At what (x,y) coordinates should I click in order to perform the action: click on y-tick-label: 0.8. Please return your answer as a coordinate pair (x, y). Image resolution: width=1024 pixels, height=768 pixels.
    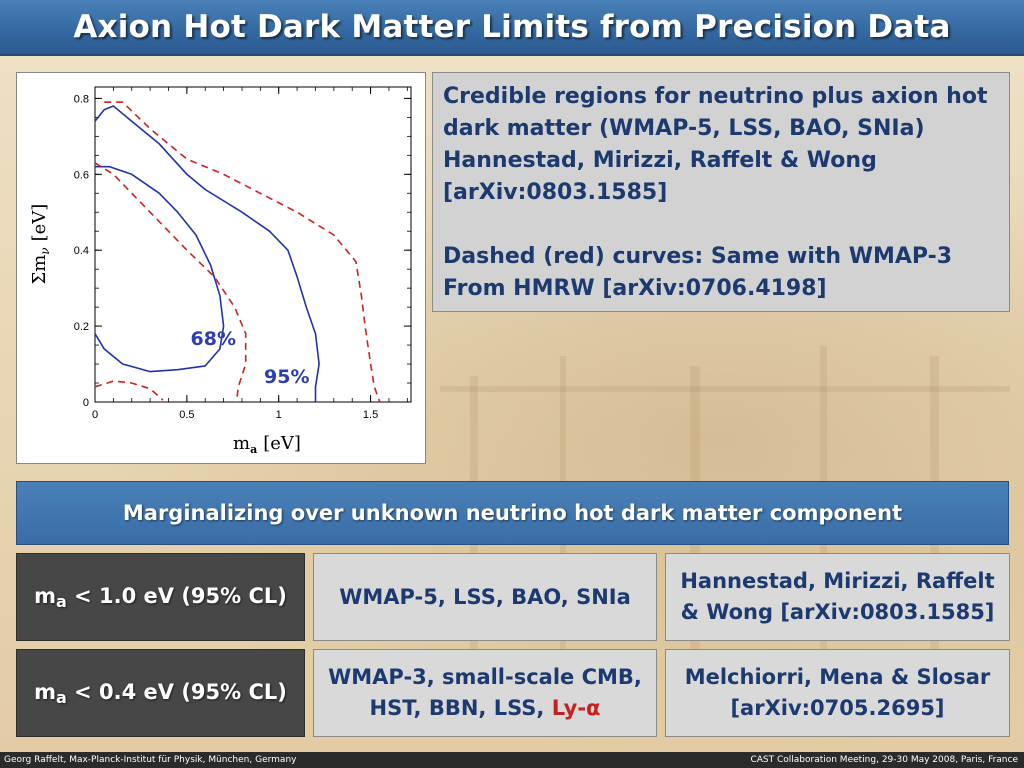
    Looking at the image, I should click on (81, 99).